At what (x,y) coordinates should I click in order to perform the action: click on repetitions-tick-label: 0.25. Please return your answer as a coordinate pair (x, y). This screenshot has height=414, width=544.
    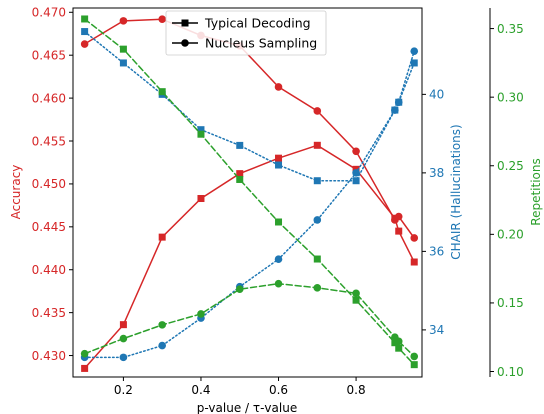
    Looking at the image, I should click on (510, 166).